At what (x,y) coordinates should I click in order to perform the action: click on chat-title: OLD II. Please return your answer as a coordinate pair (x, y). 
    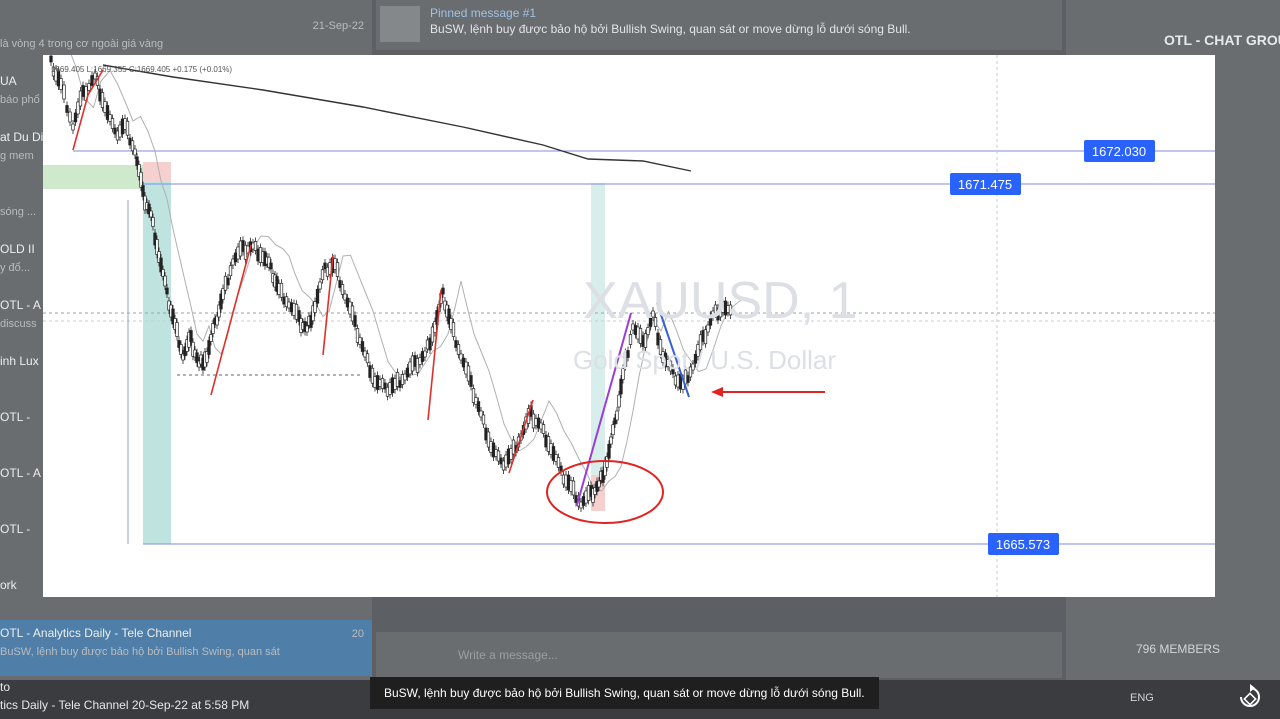
    Looking at the image, I should click on (17, 249).